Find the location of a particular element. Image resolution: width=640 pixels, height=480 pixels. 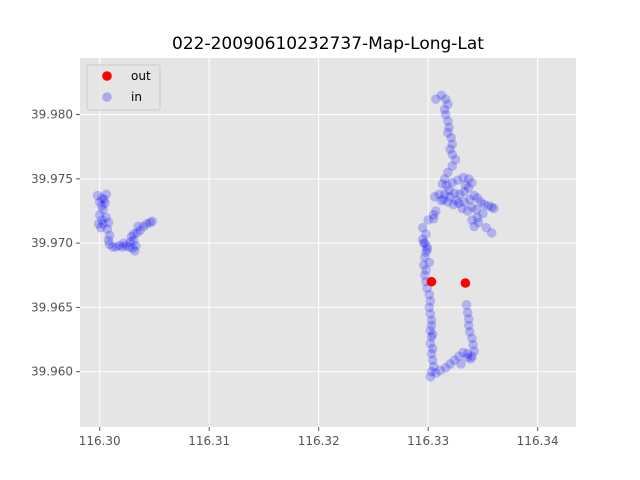

x-tick-label: 116.31 is located at coordinates (209, 441).